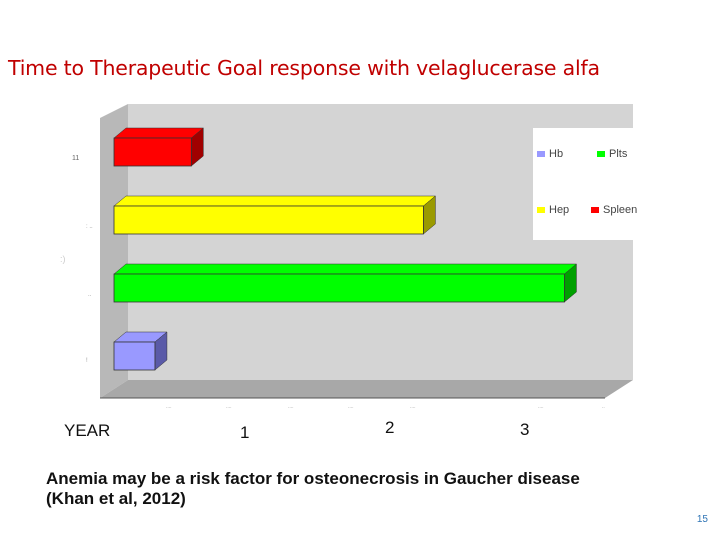 This screenshot has height=540, width=720. Describe the element at coordinates (620, 210) in the screenshot. I see `legend-label: Spleen` at that location.